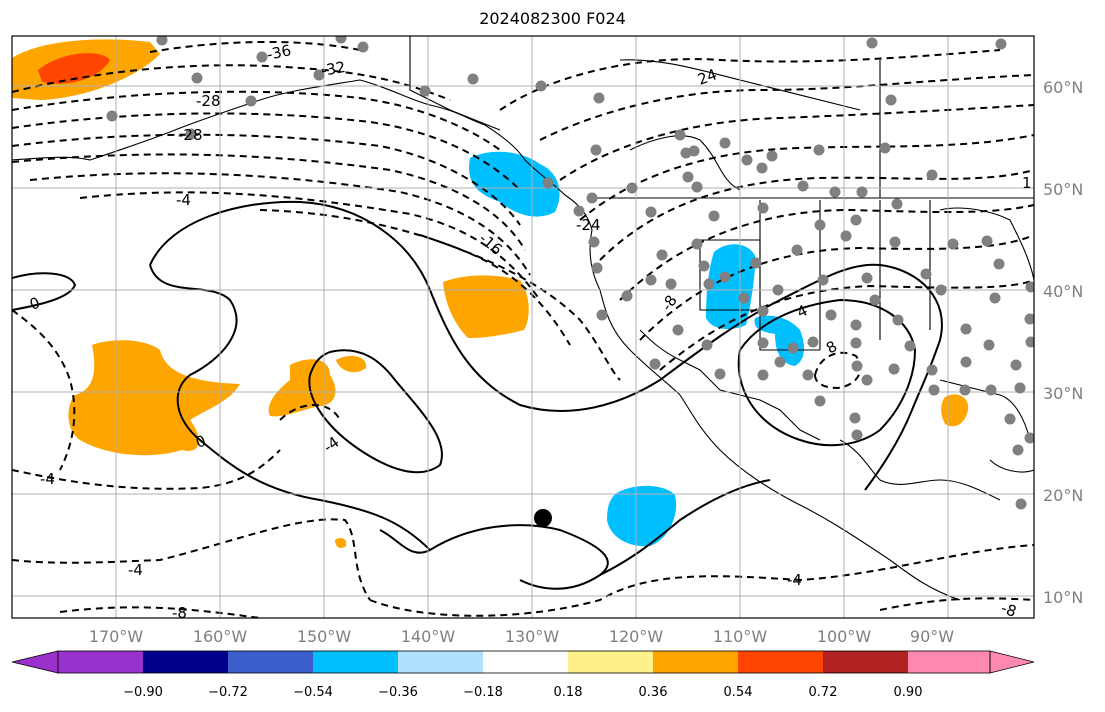 The width and height of the screenshot is (1105, 712). Describe the element at coordinates (279, 52) in the screenshot. I see `contour-label: -36` at that location.